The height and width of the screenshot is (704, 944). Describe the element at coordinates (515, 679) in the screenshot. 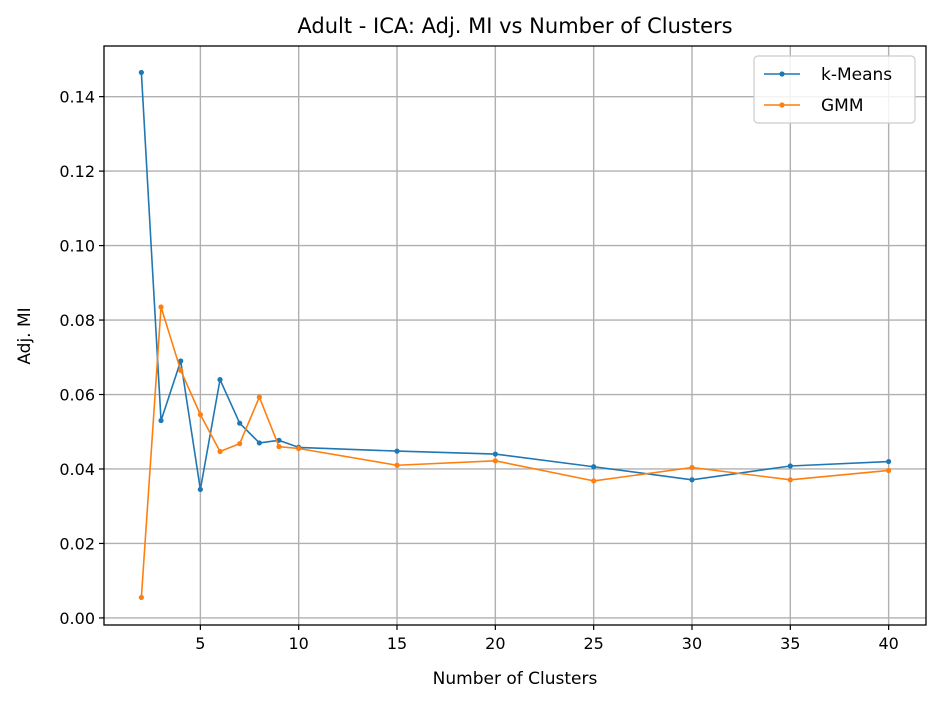

I see `x-axis-label: Number of Clusters` at that location.